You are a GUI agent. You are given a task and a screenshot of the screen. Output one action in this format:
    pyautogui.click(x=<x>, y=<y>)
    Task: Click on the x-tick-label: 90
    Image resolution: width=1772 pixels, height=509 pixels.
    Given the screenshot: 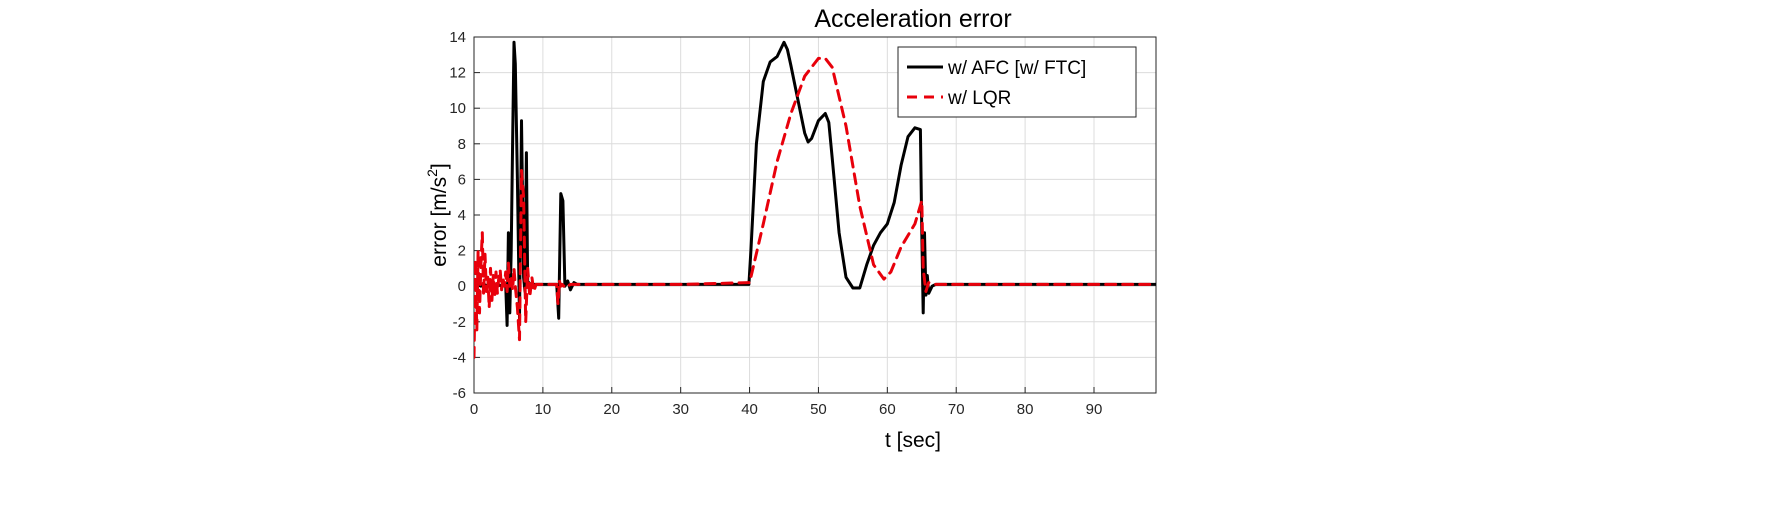 What is the action you would take?
    pyautogui.click(x=1094, y=409)
    